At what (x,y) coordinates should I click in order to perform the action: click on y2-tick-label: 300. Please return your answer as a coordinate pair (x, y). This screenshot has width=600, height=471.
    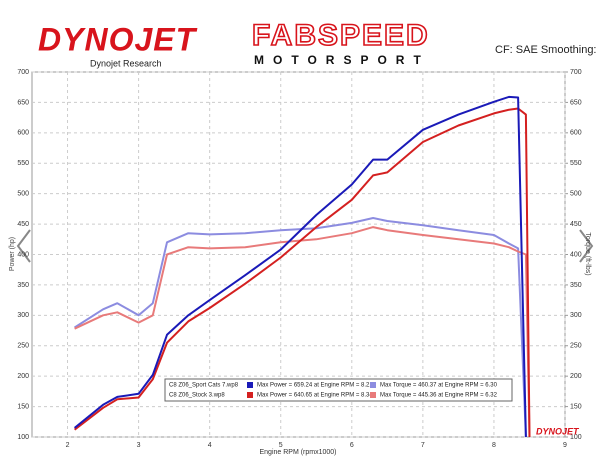
    Looking at the image, I should click on (576, 315).